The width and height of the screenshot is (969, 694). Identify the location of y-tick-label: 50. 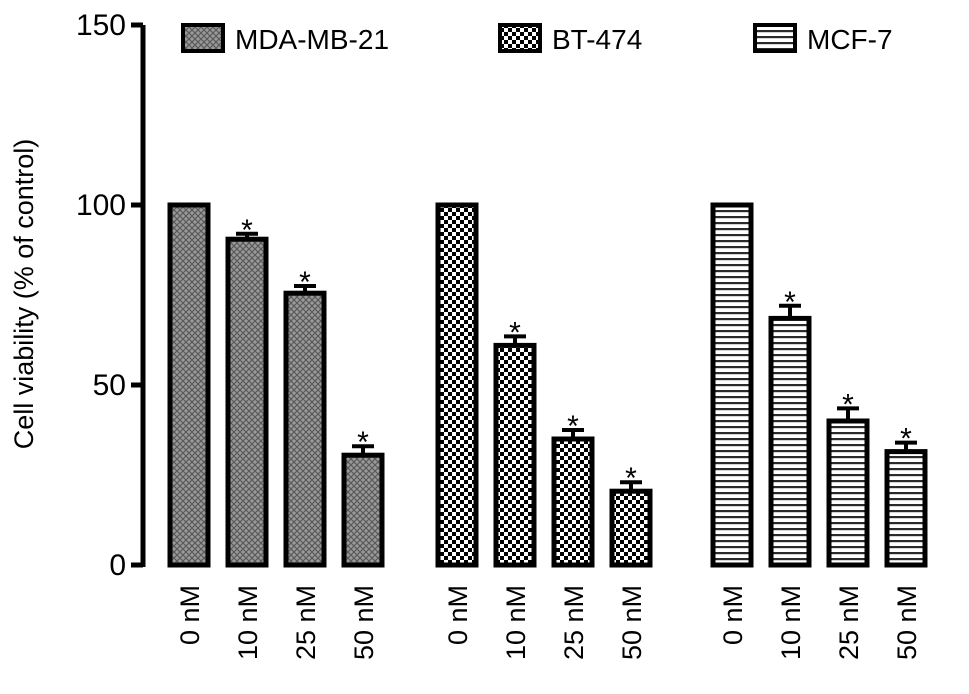
(109, 385).